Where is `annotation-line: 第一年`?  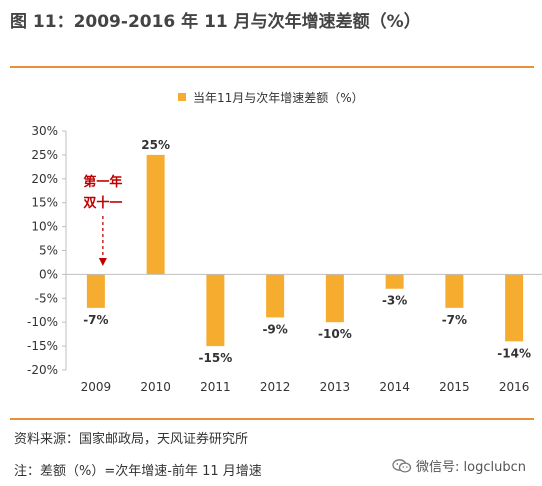 annotation-line: 第一年 is located at coordinates (102, 182).